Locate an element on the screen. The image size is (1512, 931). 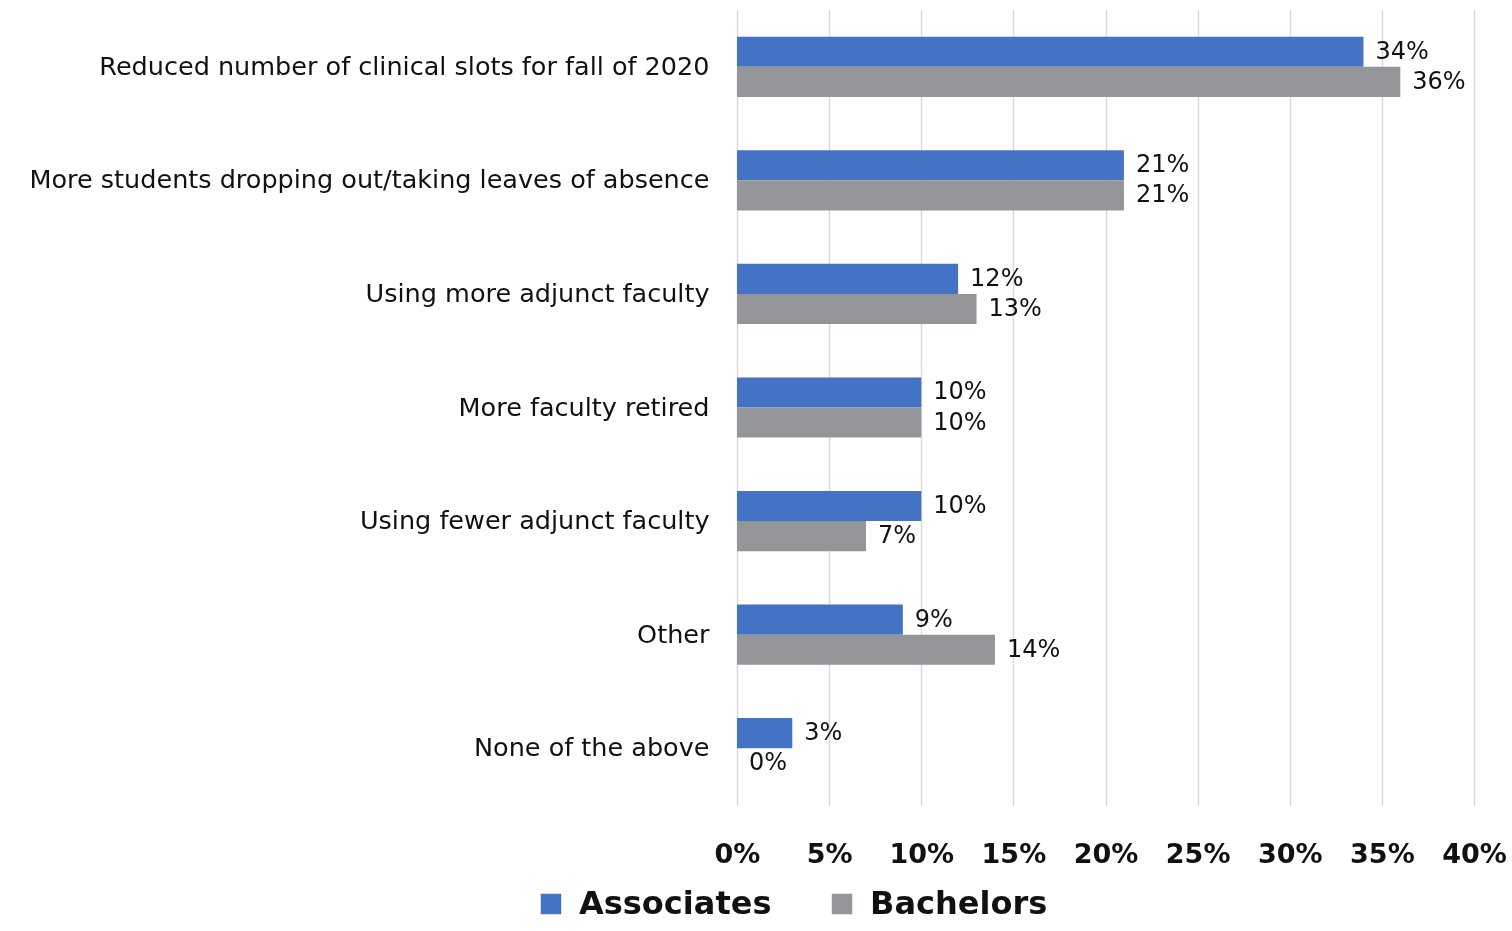
data-label: 14% is located at coordinates (1033, 648).